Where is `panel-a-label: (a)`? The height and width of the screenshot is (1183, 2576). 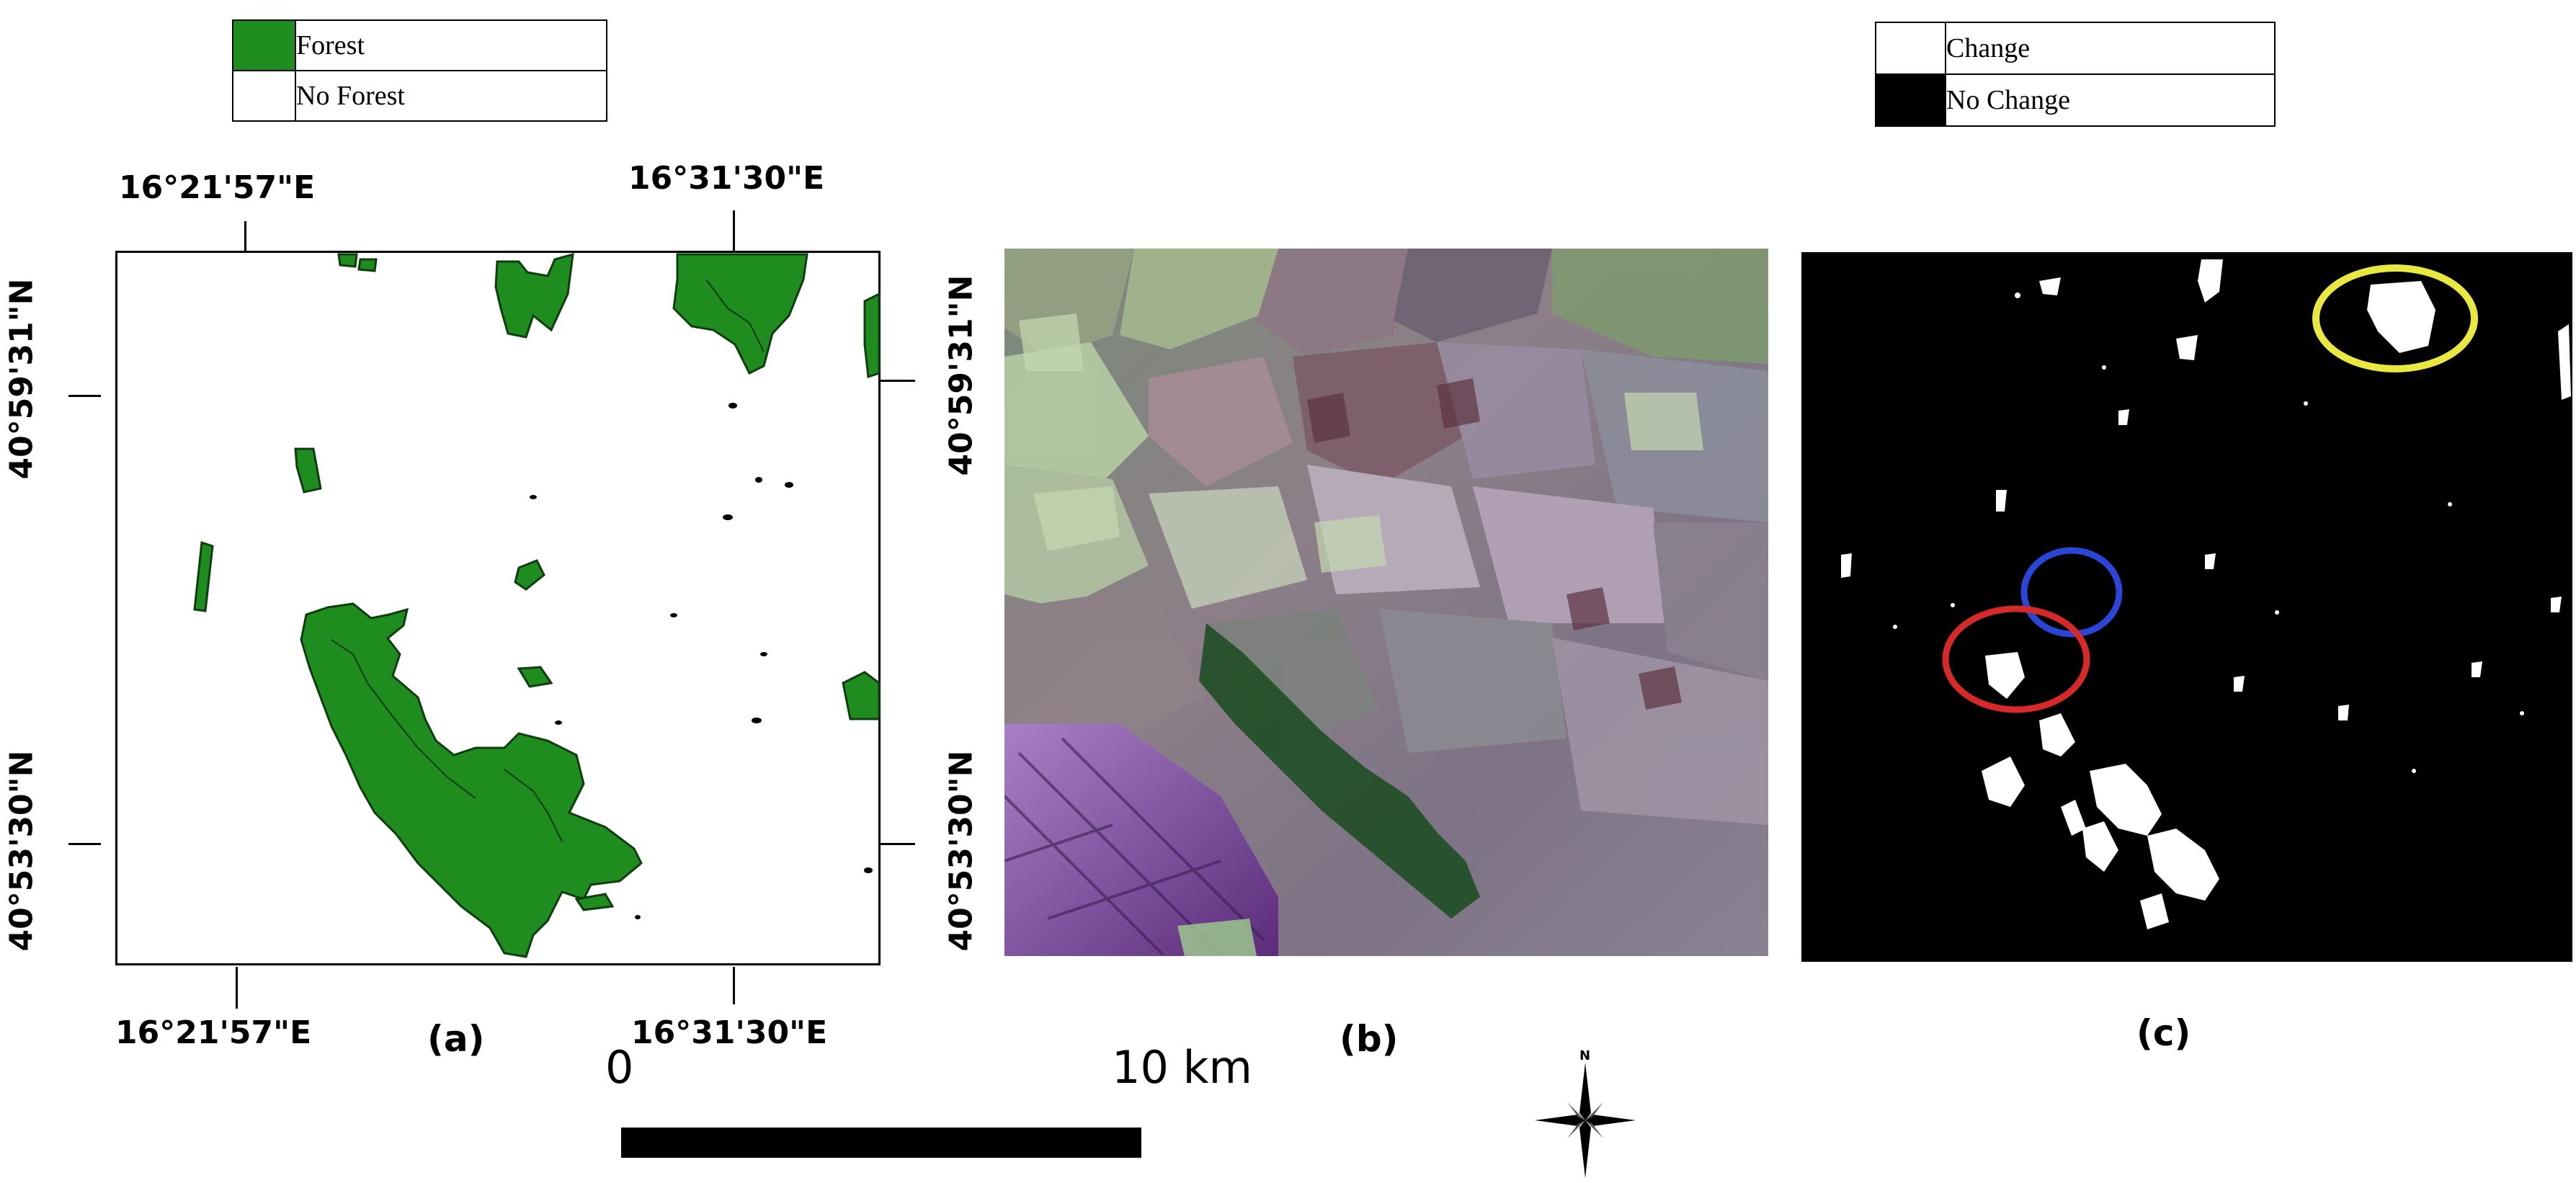 panel-a-label: (a) is located at coordinates (456, 1039).